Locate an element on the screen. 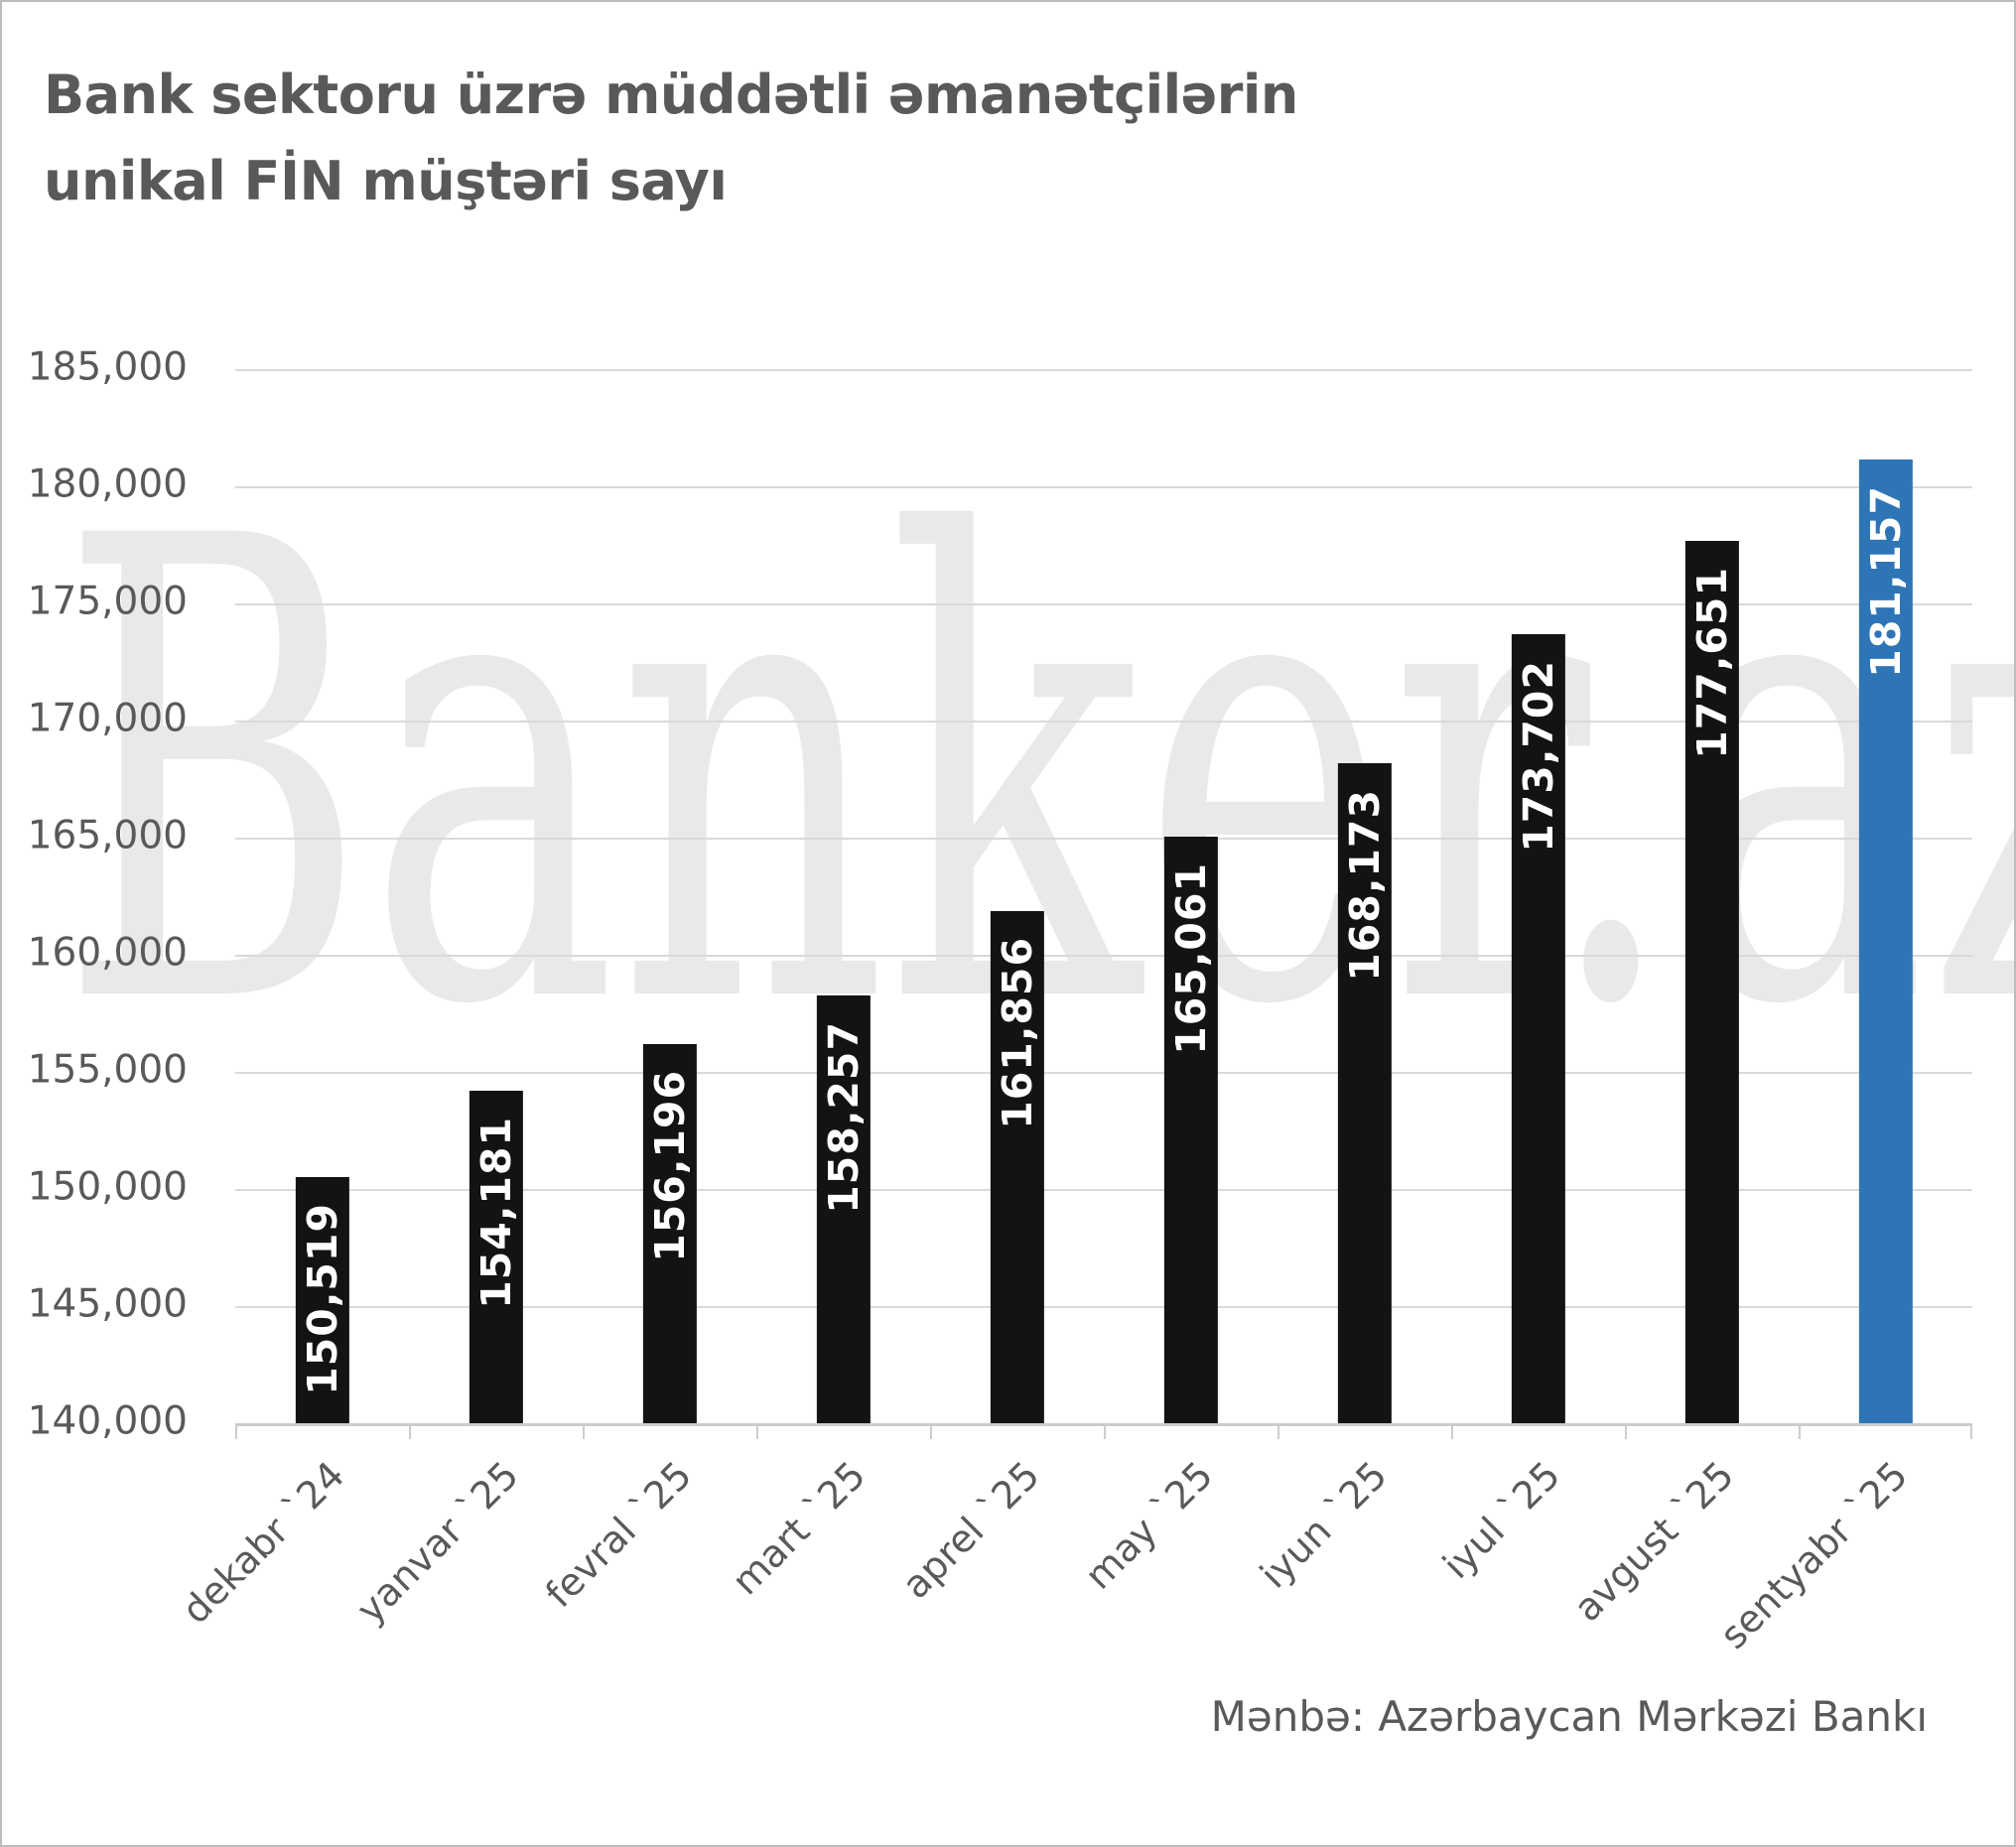 The width and height of the screenshot is (2016, 1847). bar-value-label: 173,702 is located at coordinates (1538, 756).